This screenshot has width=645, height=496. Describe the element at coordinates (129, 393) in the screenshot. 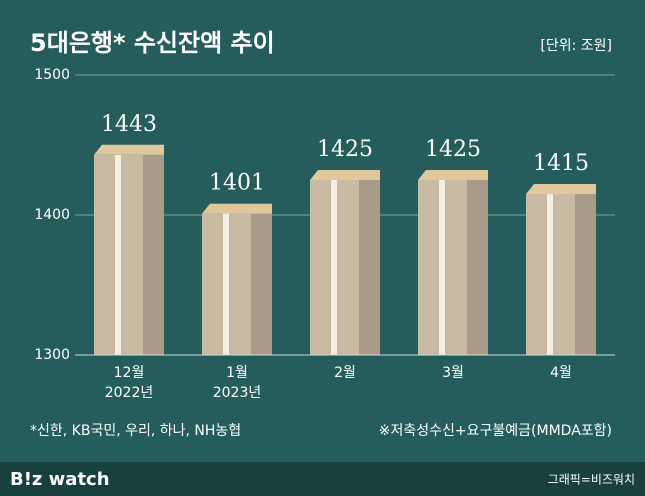

I see `x-tick-sublabel: 2022년` at that location.